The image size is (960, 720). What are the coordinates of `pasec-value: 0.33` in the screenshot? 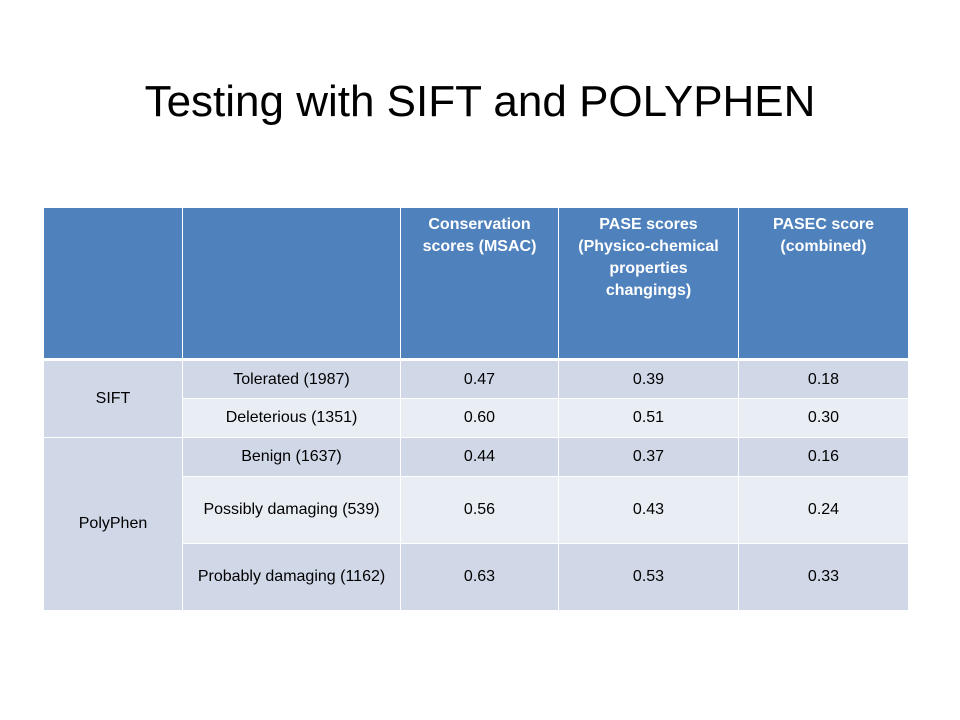 It's located at (823, 577).